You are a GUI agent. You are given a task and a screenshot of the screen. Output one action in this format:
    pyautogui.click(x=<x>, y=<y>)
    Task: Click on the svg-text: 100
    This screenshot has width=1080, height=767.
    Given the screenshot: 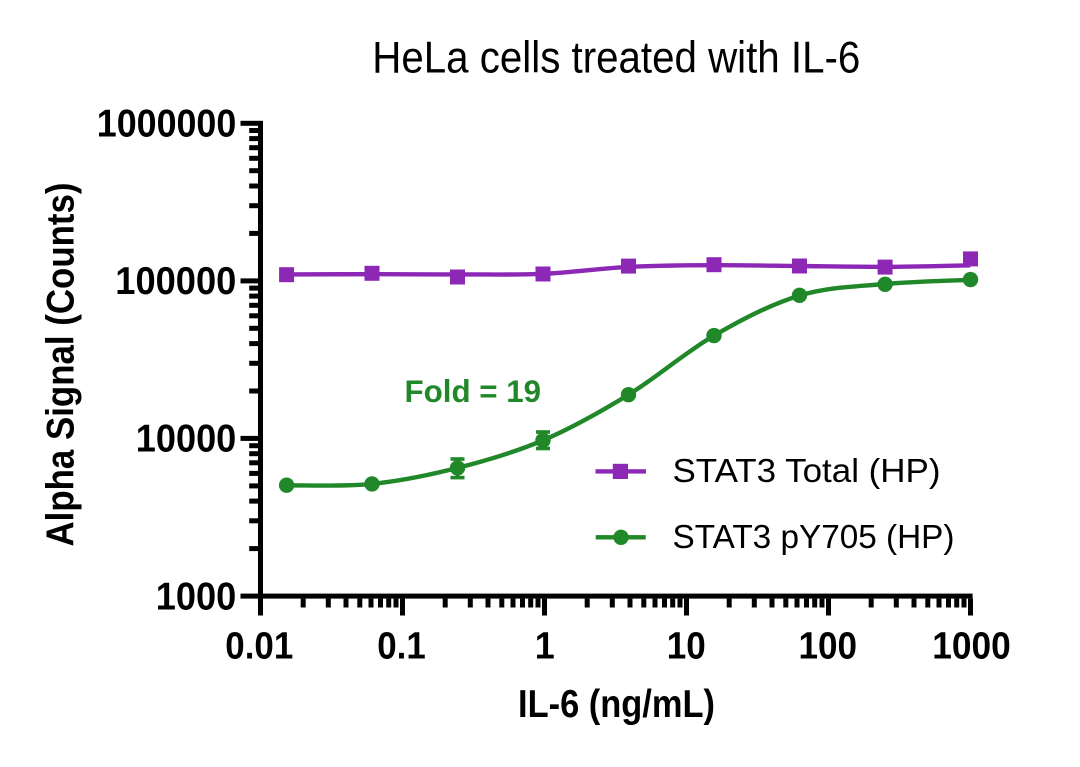 What is the action you would take?
    pyautogui.click(x=827, y=647)
    